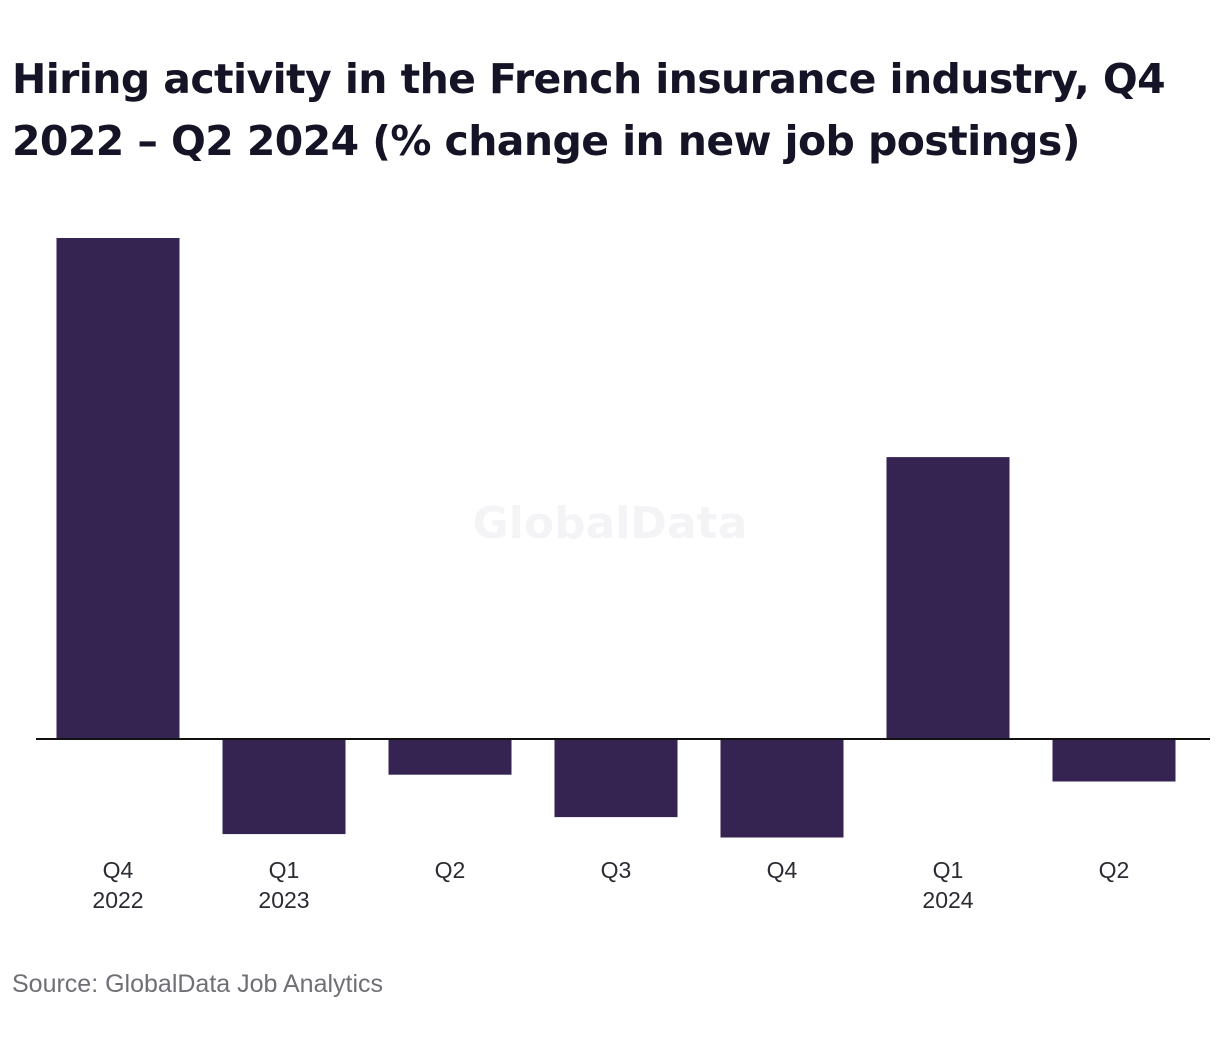 This screenshot has height=1044, width=1220. Describe the element at coordinates (610, 885) in the screenshot. I see `x-axis-labels: Q4 2022 Q1 2023 Q2 Q3 Q4 Q1 2024 Q2` at that location.